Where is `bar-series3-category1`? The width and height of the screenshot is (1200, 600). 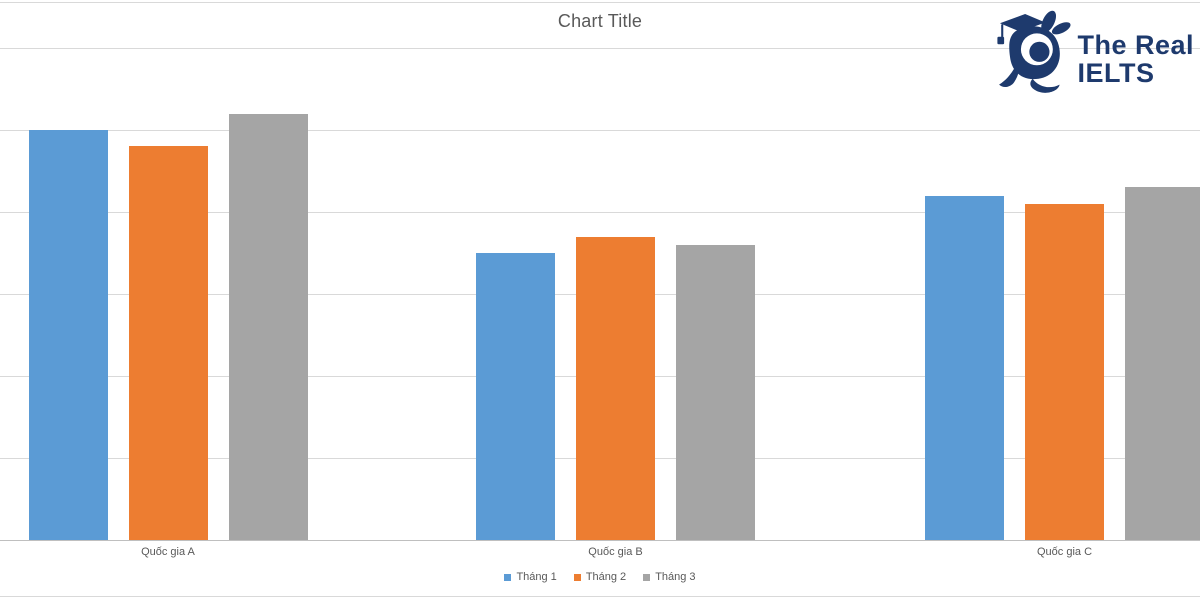
bar-series3-category1 is located at coordinates (268, 326).